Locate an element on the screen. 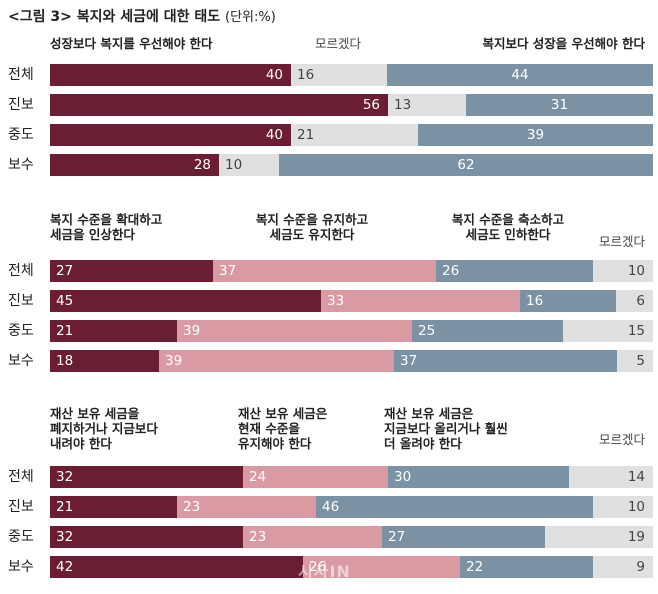  series-header-line: 세금도 유지한다 is located at coordinates (312, 234).